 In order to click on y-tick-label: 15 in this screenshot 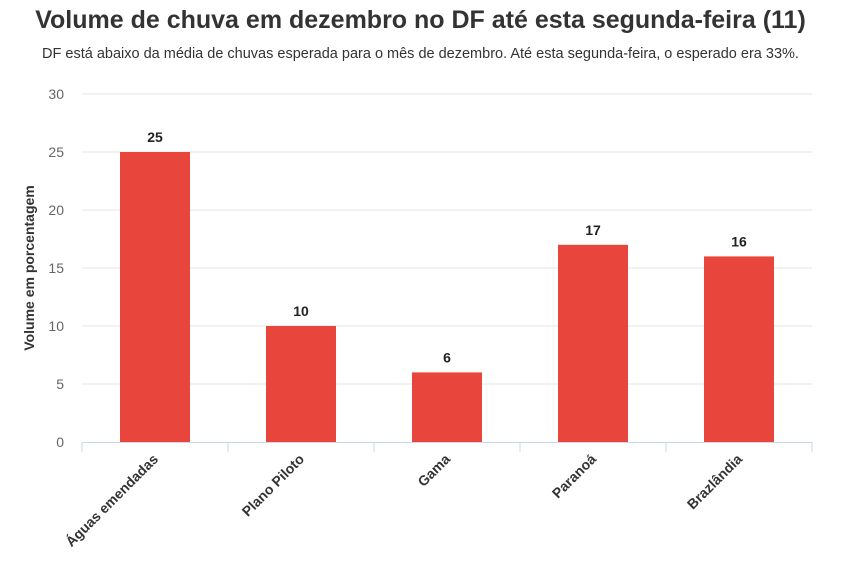, I will do `click(56, 268)`.